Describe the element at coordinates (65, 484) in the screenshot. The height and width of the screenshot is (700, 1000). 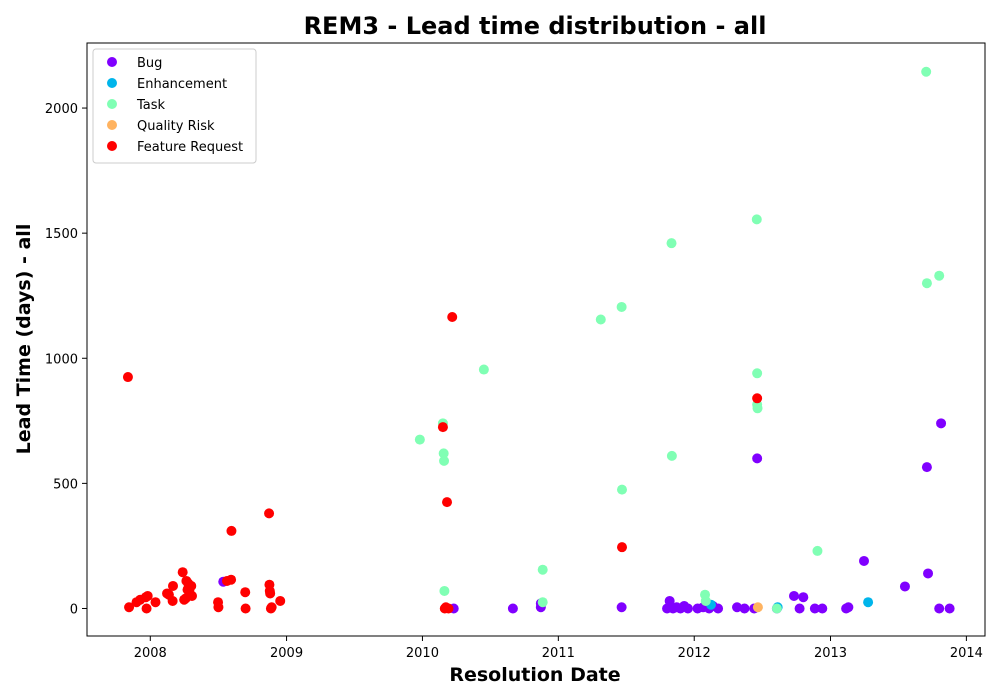
I see `y-tick-label: 500` at that location.